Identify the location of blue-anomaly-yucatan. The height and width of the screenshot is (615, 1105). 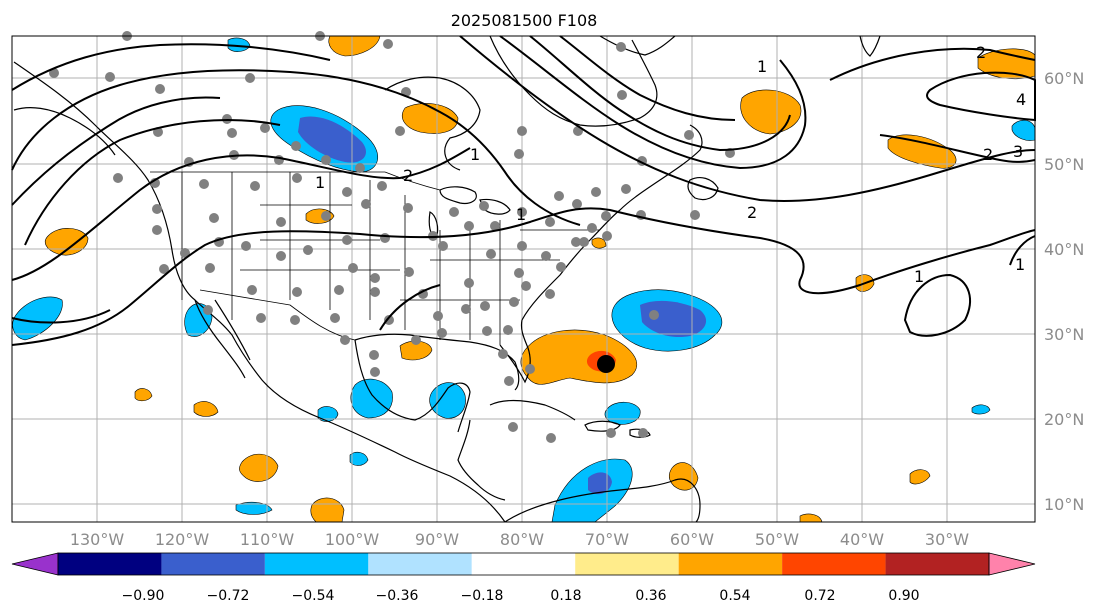
(447, 400).